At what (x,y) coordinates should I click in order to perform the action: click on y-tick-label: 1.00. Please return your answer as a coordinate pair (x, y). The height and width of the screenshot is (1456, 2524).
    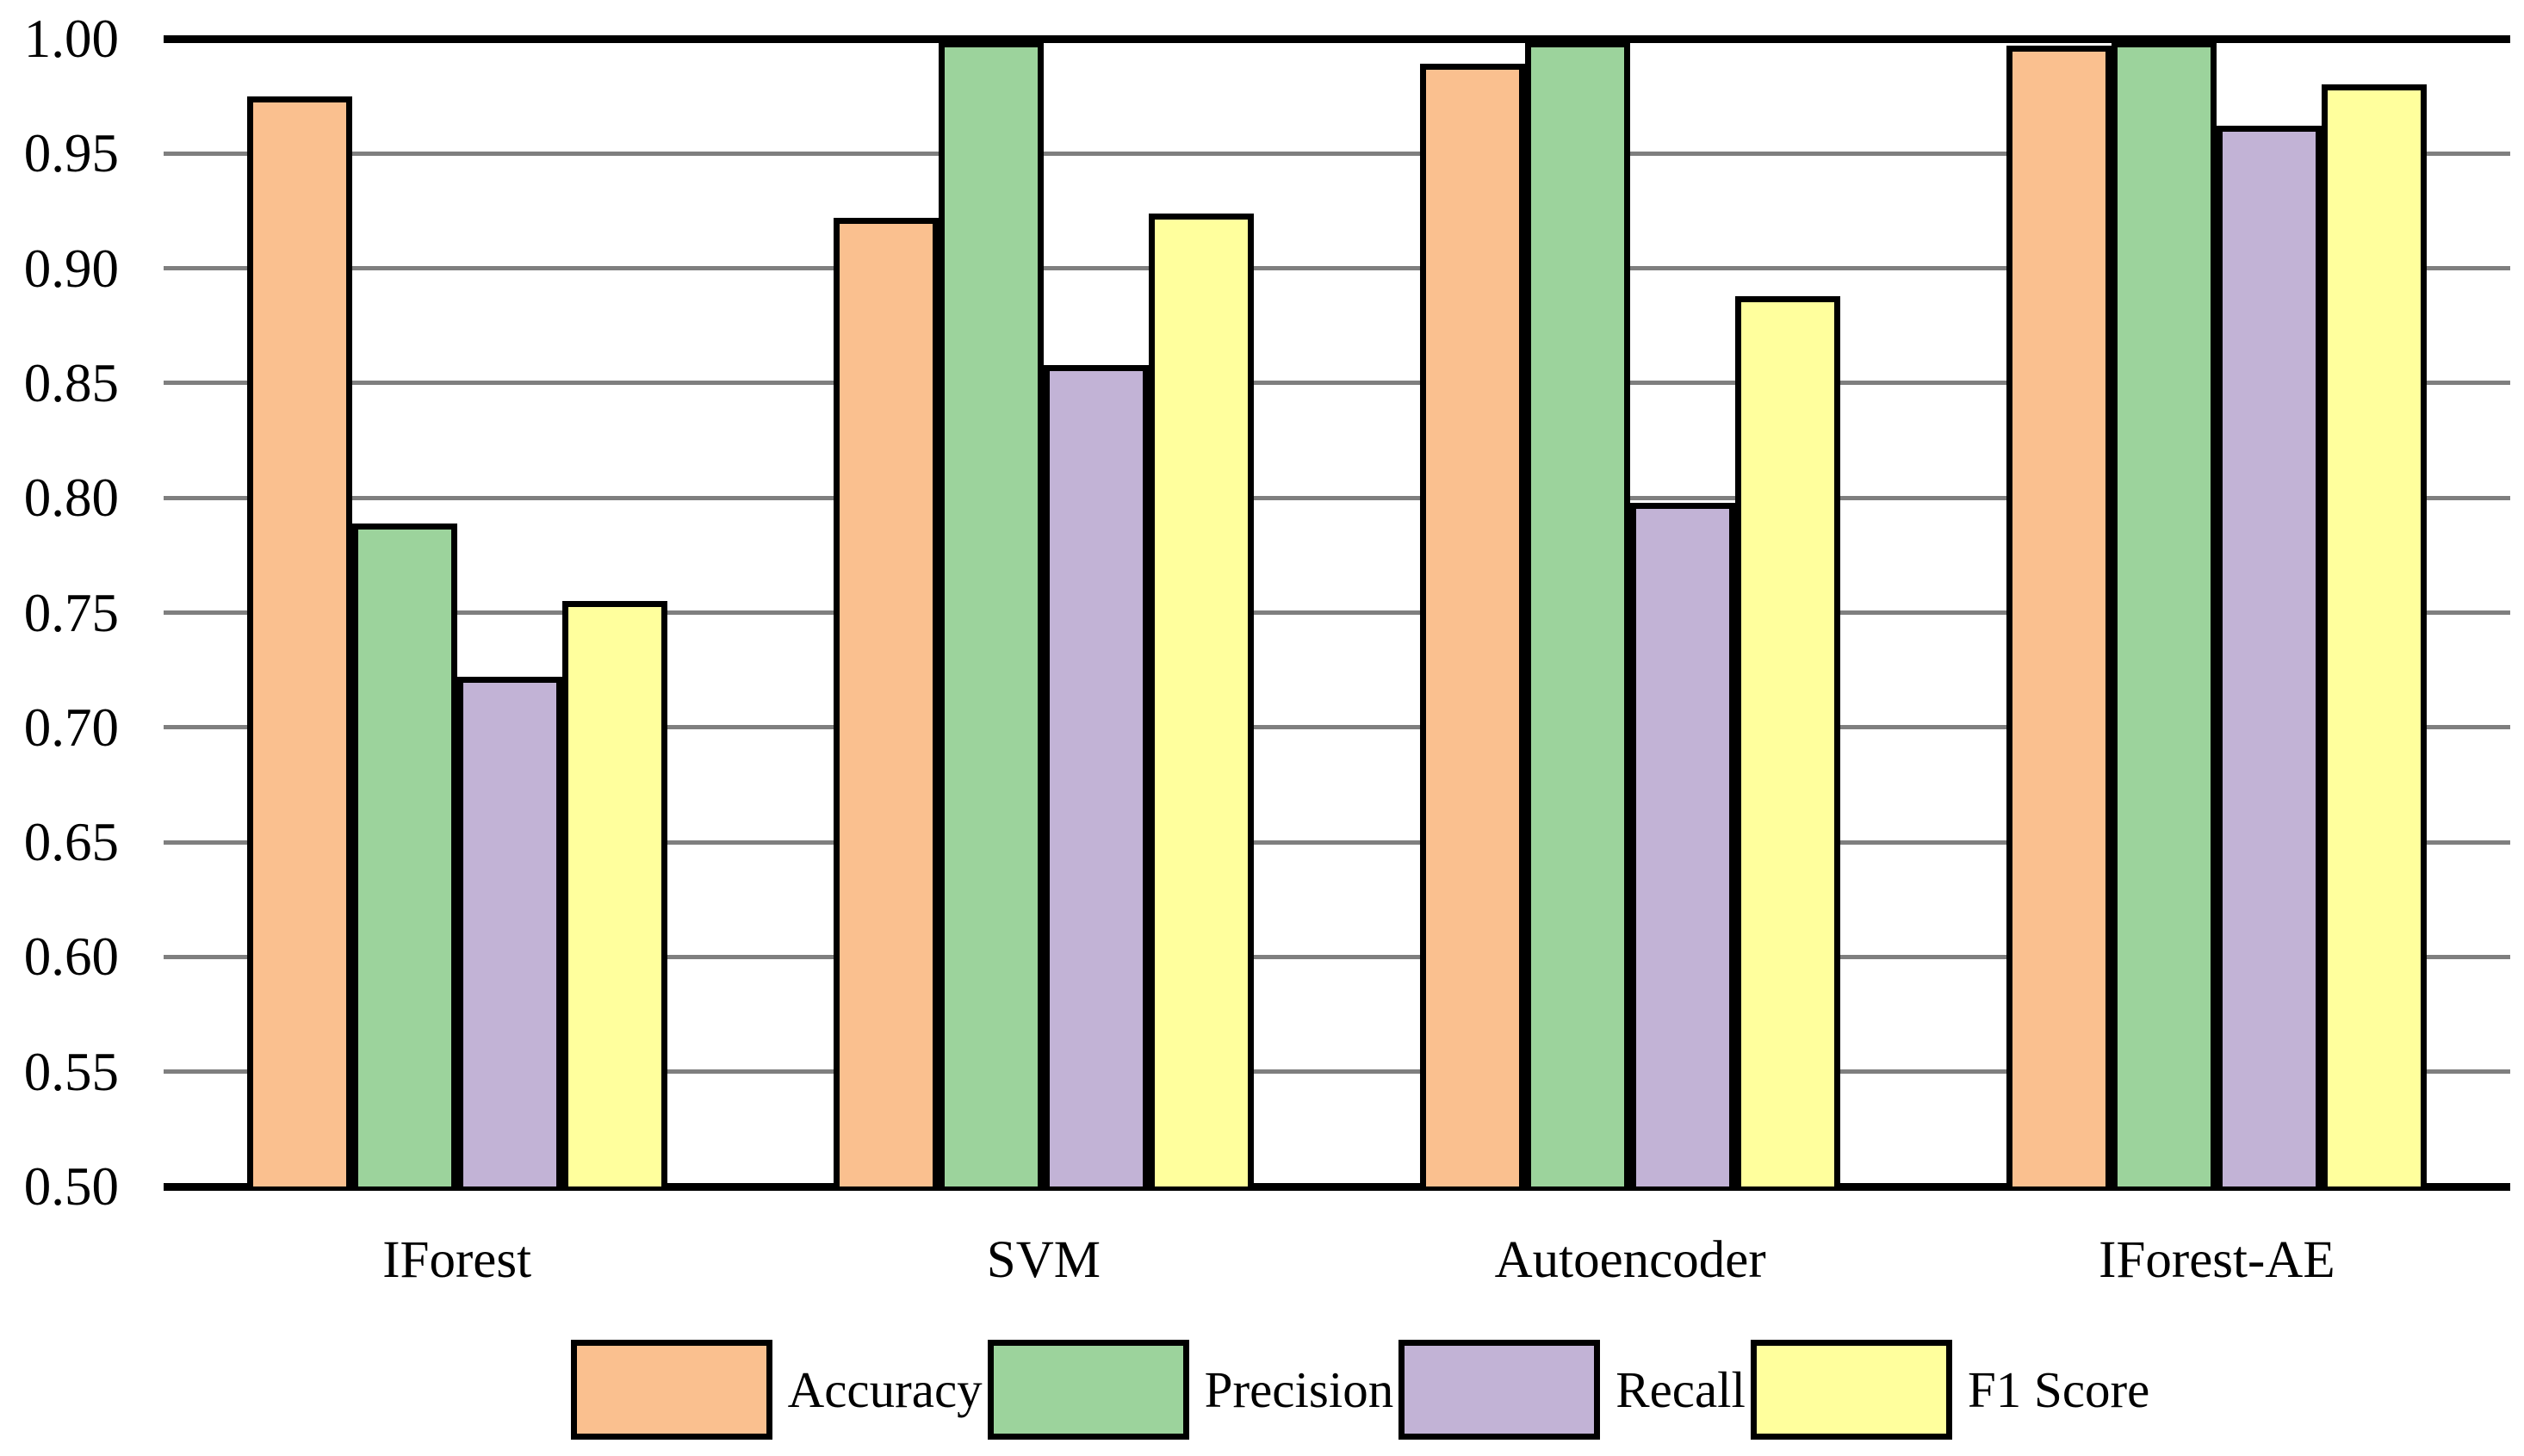
    Looking at the image, I should click on (71, 39).